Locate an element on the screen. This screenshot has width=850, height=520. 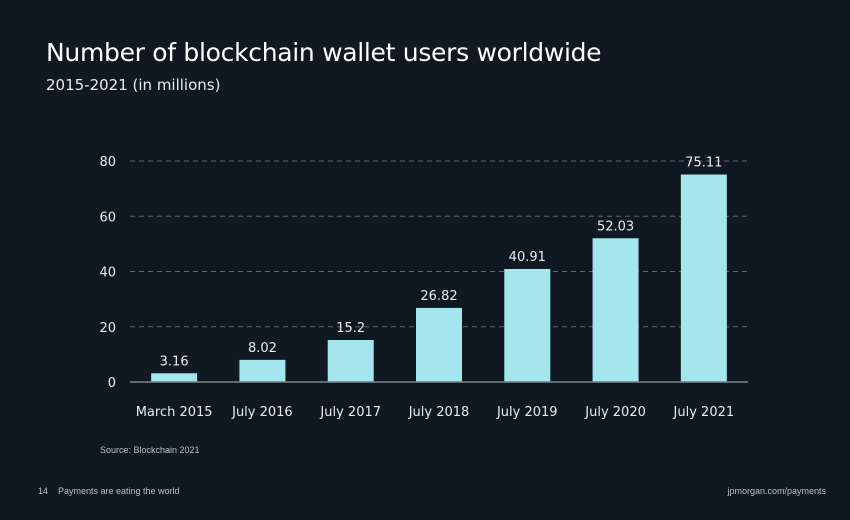
y-tick-label: 40 is located at coordinates (107, 273).